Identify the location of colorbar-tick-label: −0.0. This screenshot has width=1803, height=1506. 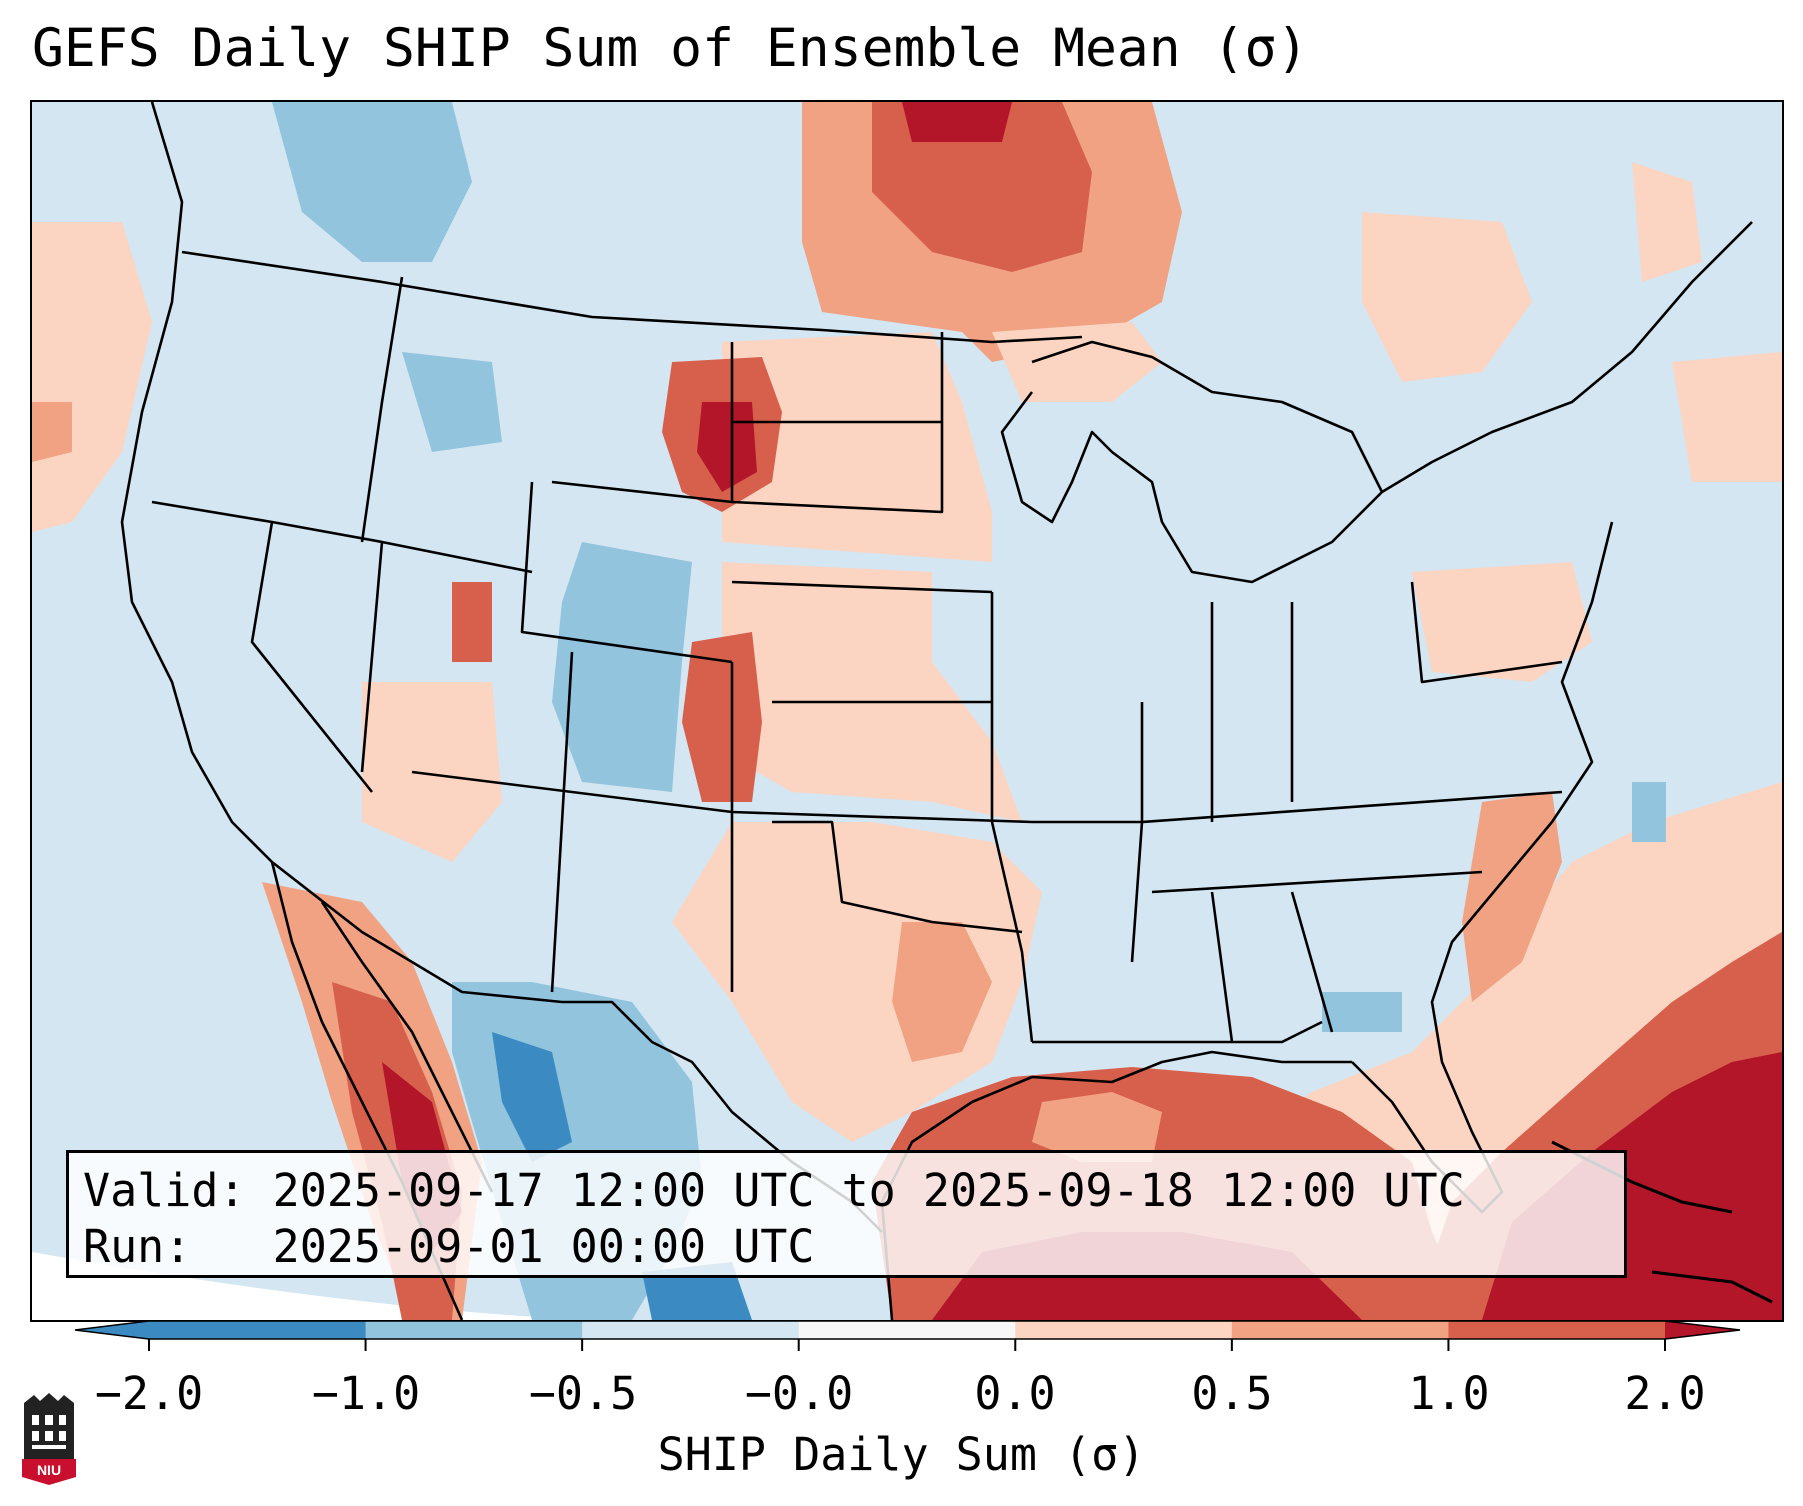
(799, 1393).